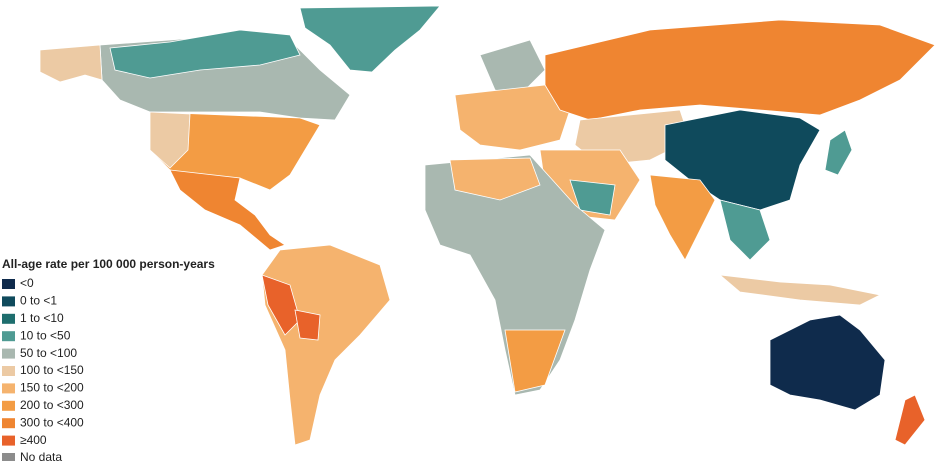 This screenshot has height=461, width=939. What do you see at coordinates (307, 325) in the screenshot?
I see `bolivia` at bounding box center [307, 325].